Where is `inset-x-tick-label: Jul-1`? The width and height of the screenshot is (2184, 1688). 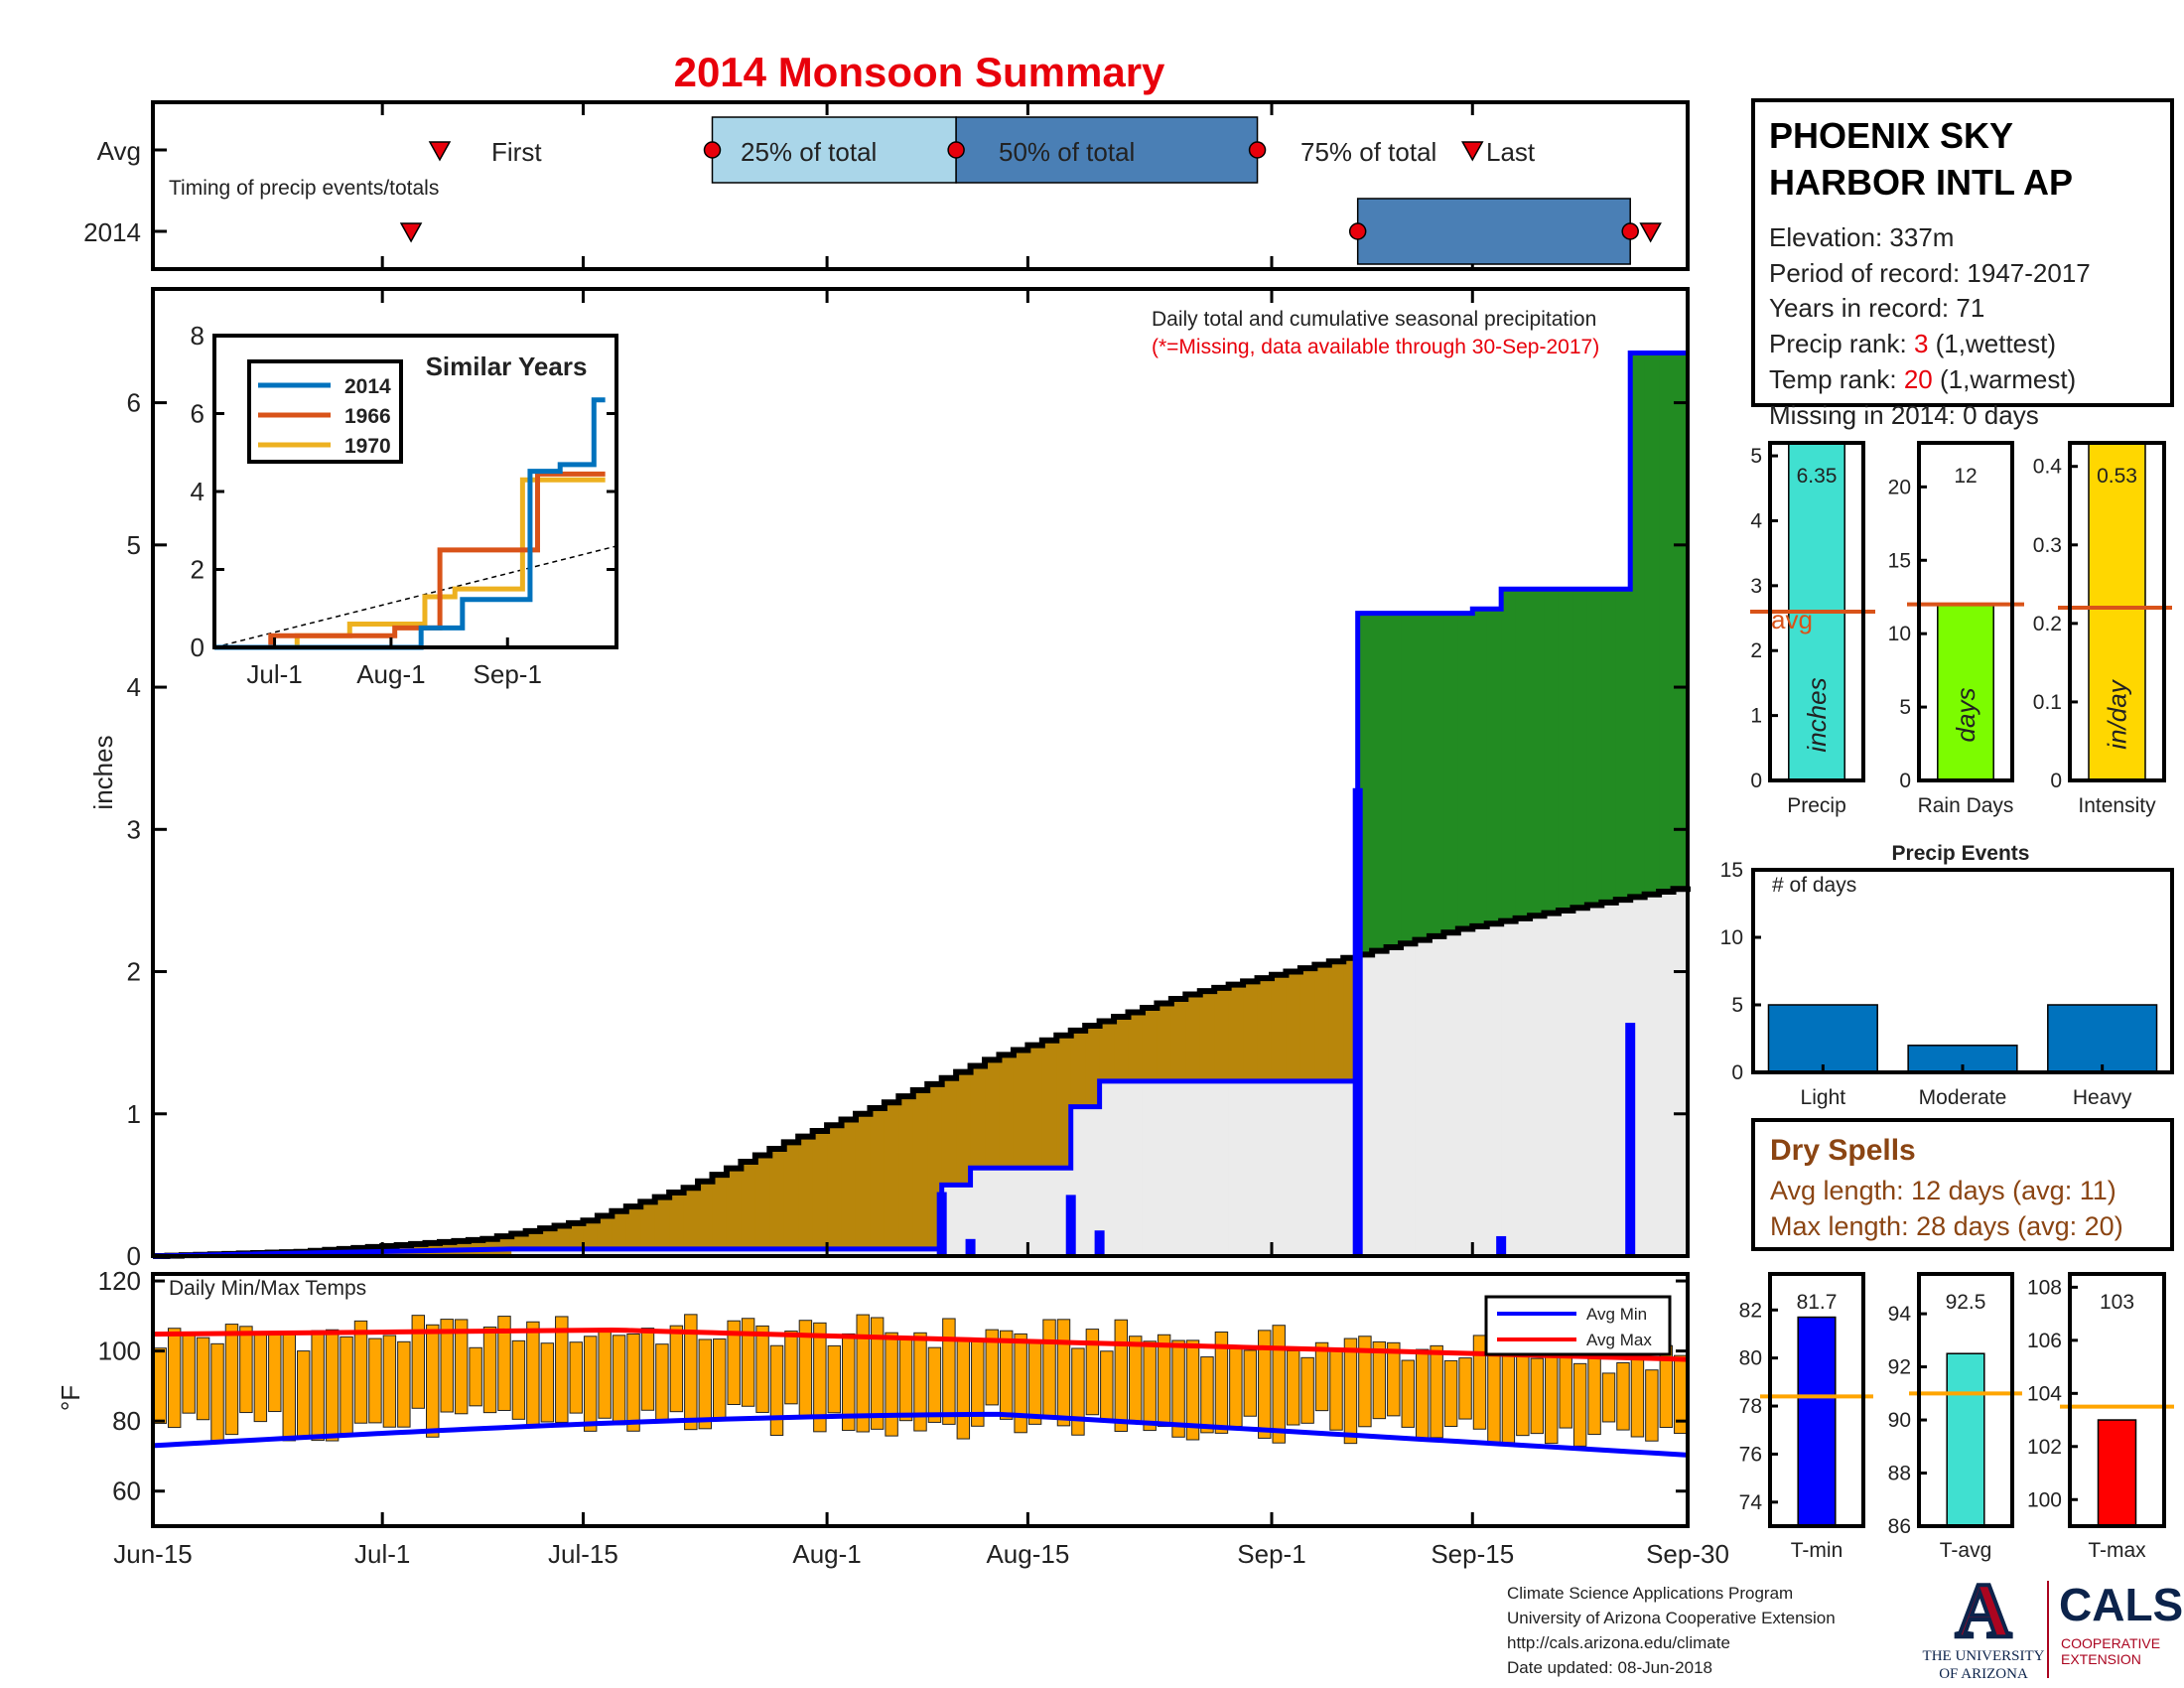
inset-x-tick-label: Jul-1 is located at coordinates (274, 674).